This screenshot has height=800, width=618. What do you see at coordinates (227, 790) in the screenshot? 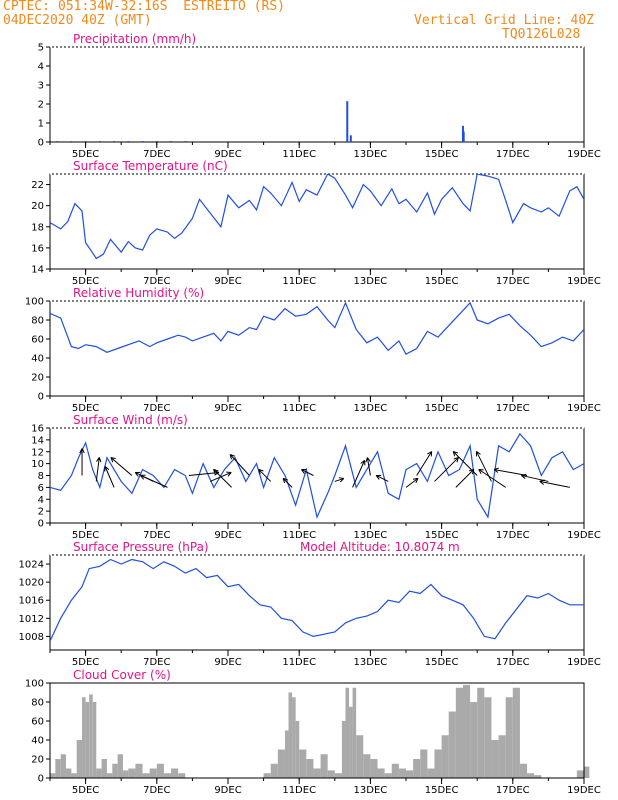
I see `cloud-xtick-label-2: 9DEC` at bounding box center [227, 790].